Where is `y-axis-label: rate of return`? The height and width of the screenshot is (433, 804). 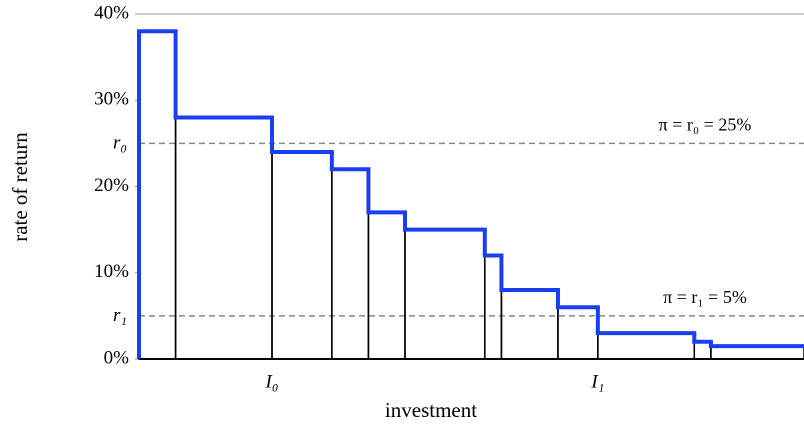 y-axis-label: rate of return is located at coordinates (20, 187).